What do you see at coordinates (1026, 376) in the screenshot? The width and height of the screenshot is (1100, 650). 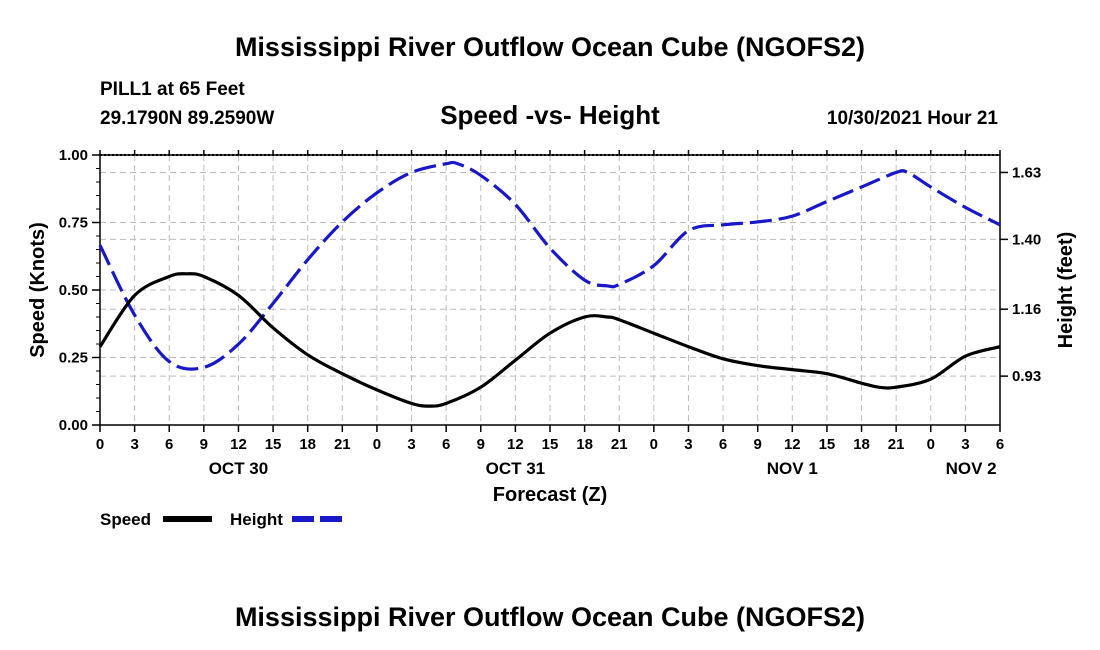 I see `right-tick-label: 0.93` at bounding box center [1026, 376].